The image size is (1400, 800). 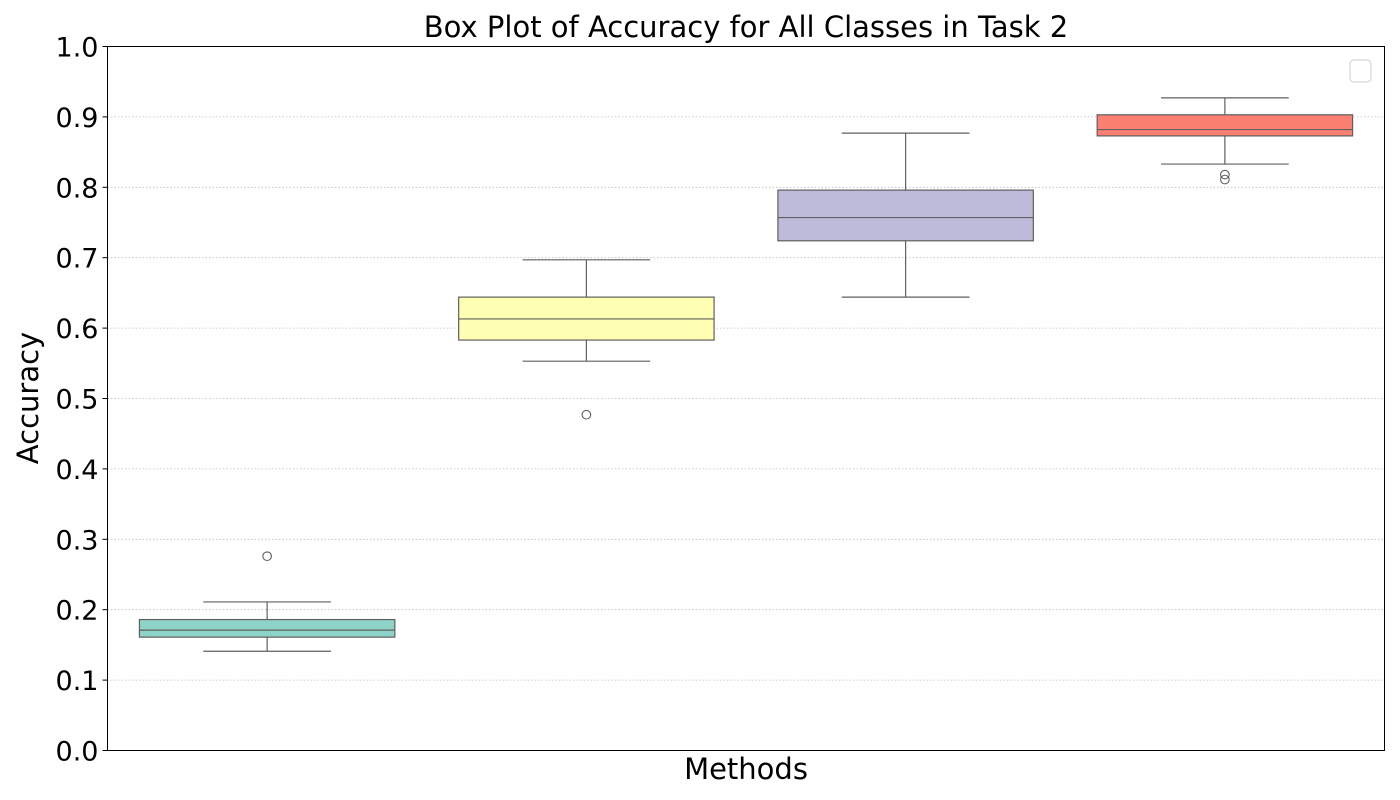 What do you see at coordinates (77, 188) in the screenshot?
I see `y-tick-label: 0.8` at bounding box center [77, 188].